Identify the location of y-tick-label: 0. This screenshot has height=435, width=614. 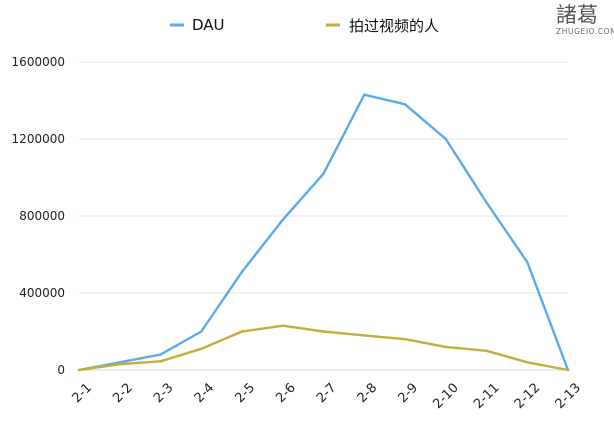
(61, 370).